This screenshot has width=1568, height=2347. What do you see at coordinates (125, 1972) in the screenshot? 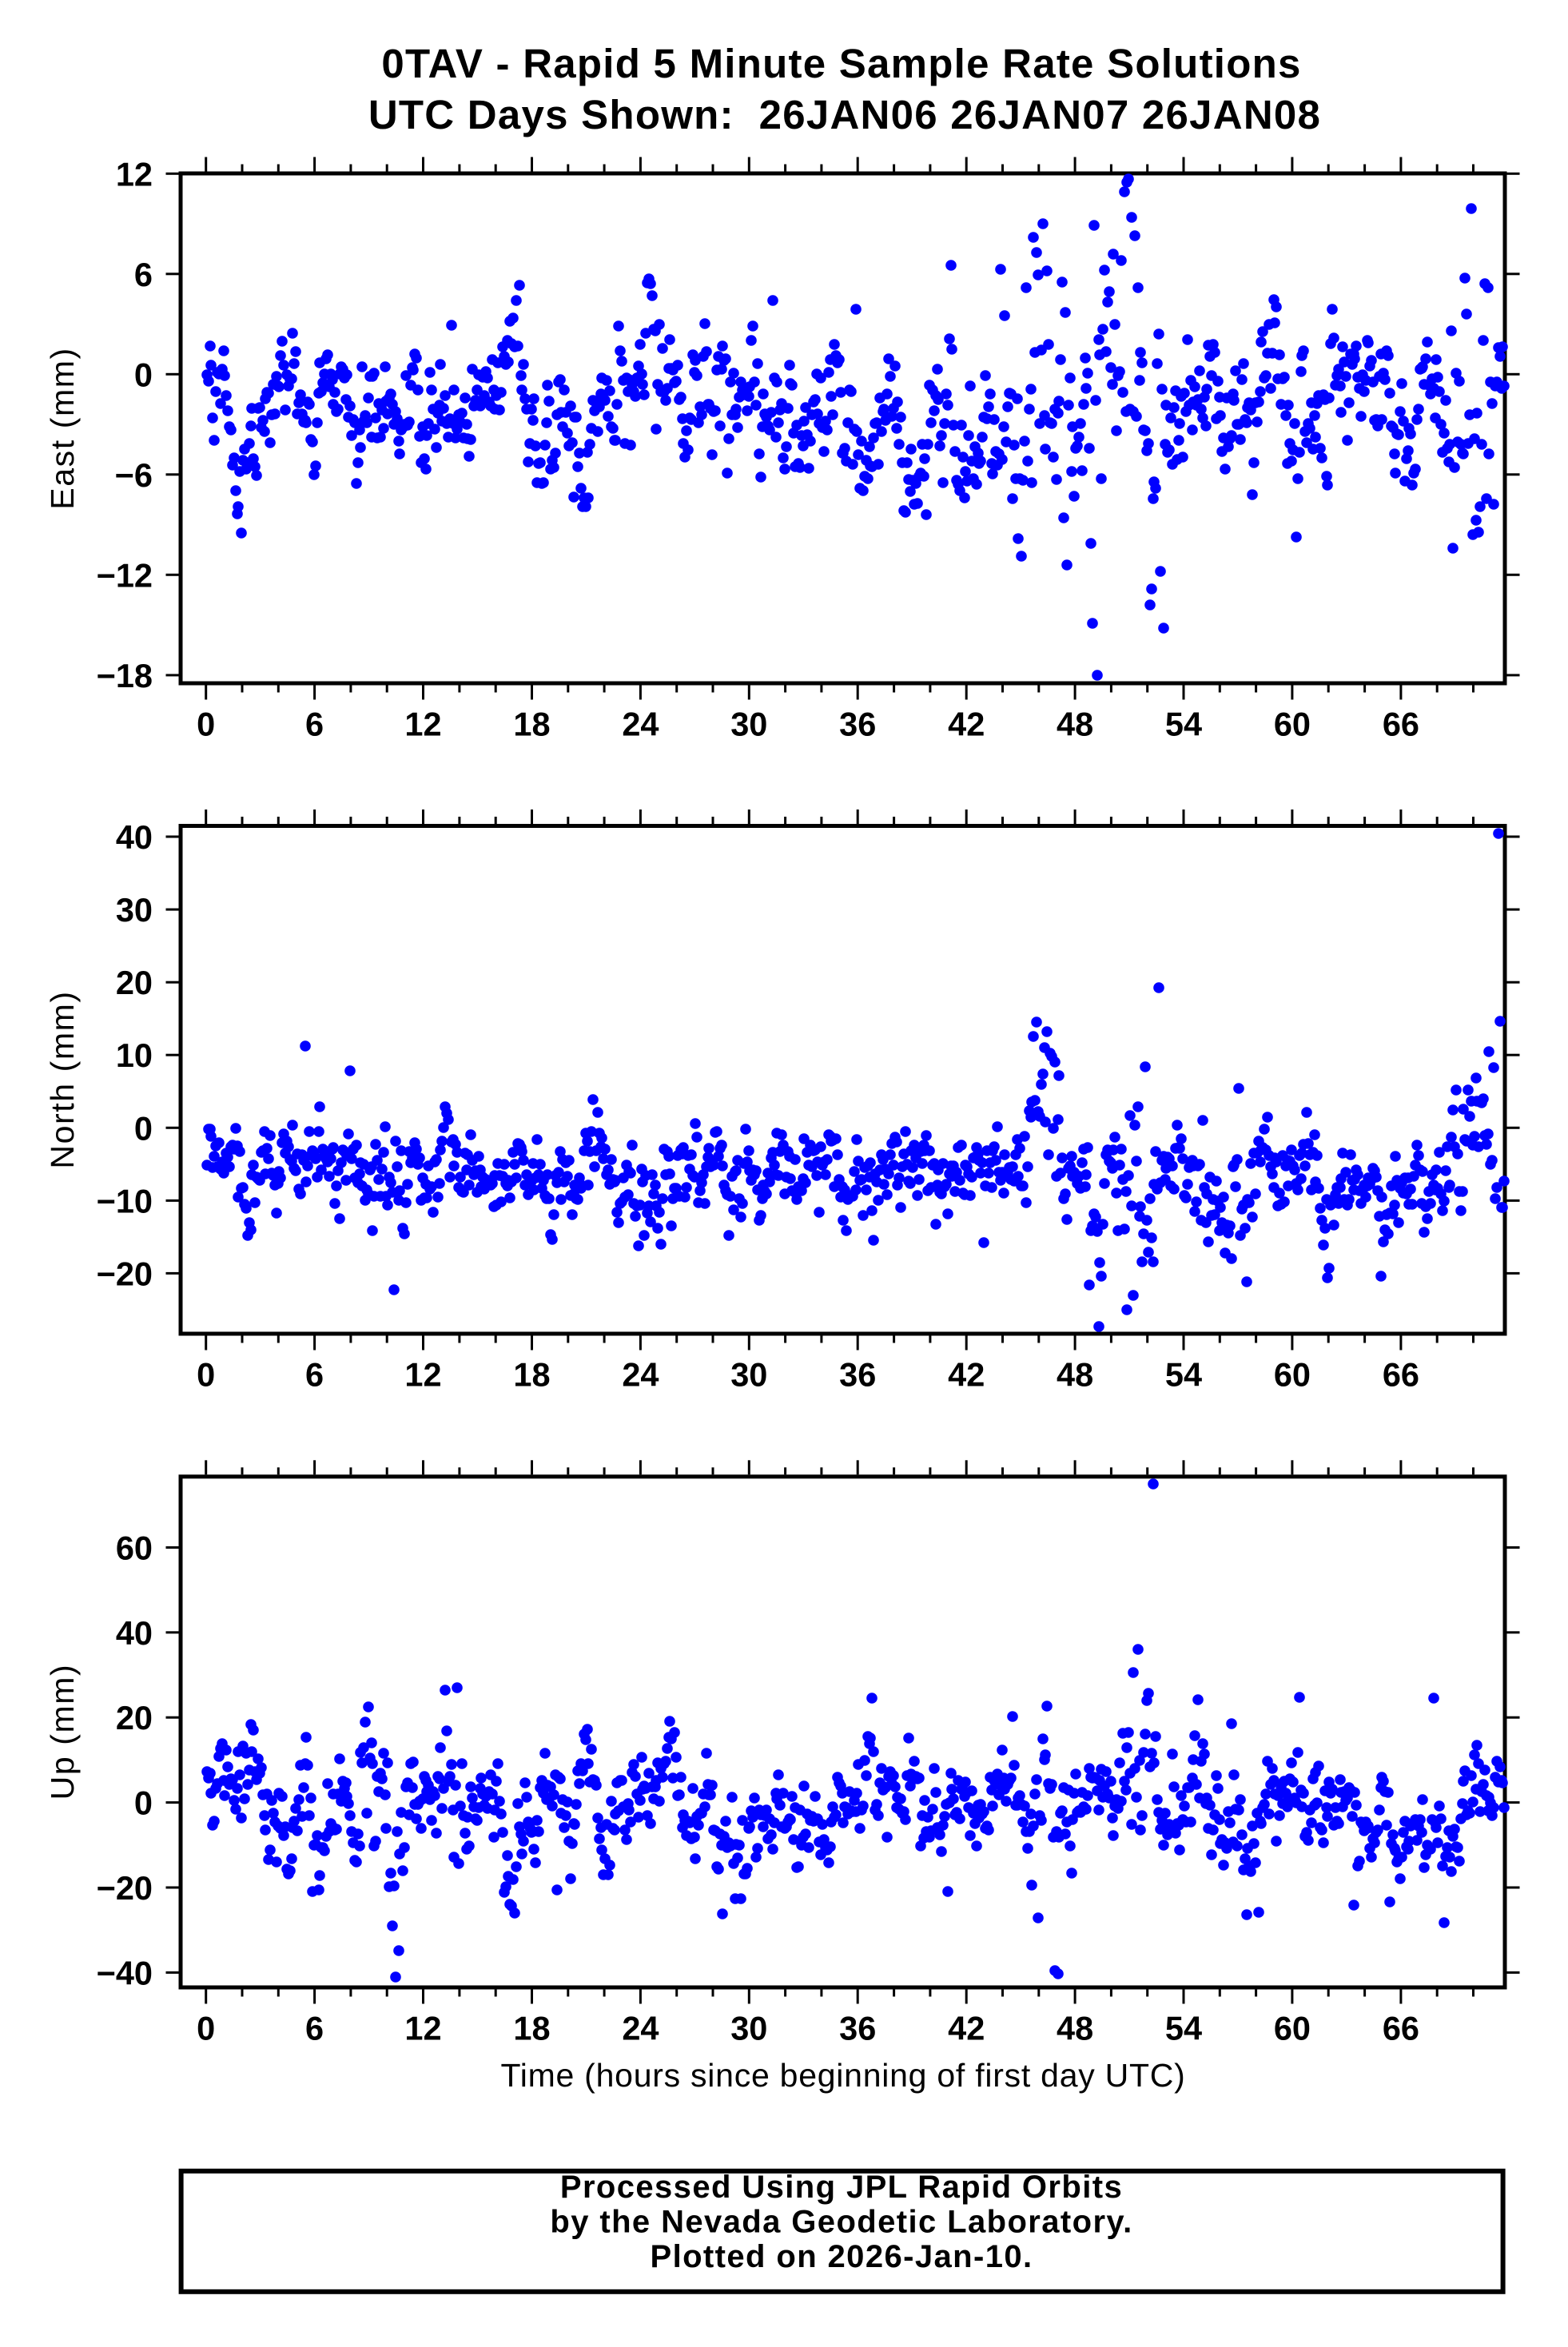
I see `svg-text: −40` at bounding box center [125, 1972].